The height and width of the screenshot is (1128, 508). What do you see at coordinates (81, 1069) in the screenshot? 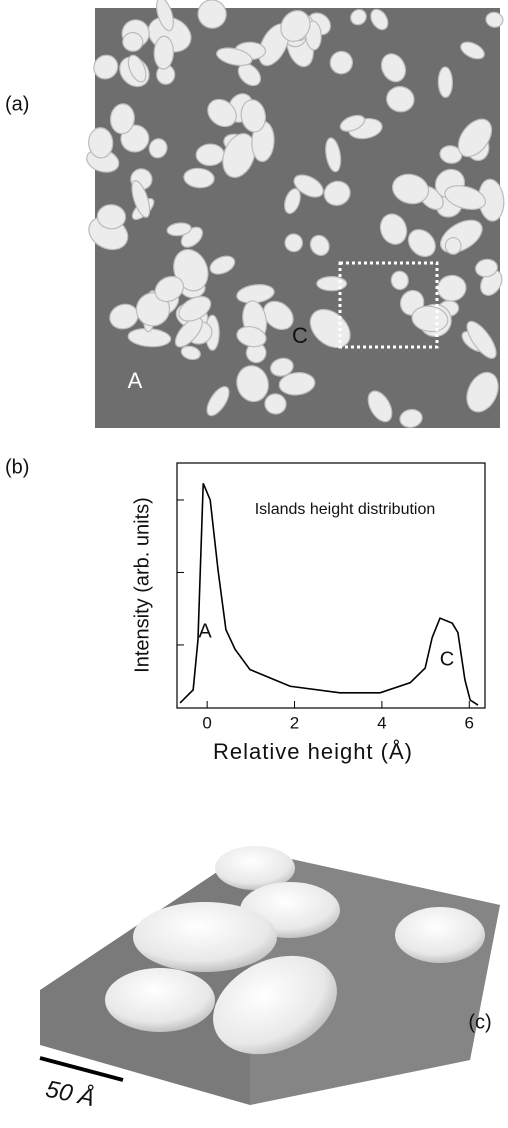
I see `scale-bar` at bounding box center [81, 1069].